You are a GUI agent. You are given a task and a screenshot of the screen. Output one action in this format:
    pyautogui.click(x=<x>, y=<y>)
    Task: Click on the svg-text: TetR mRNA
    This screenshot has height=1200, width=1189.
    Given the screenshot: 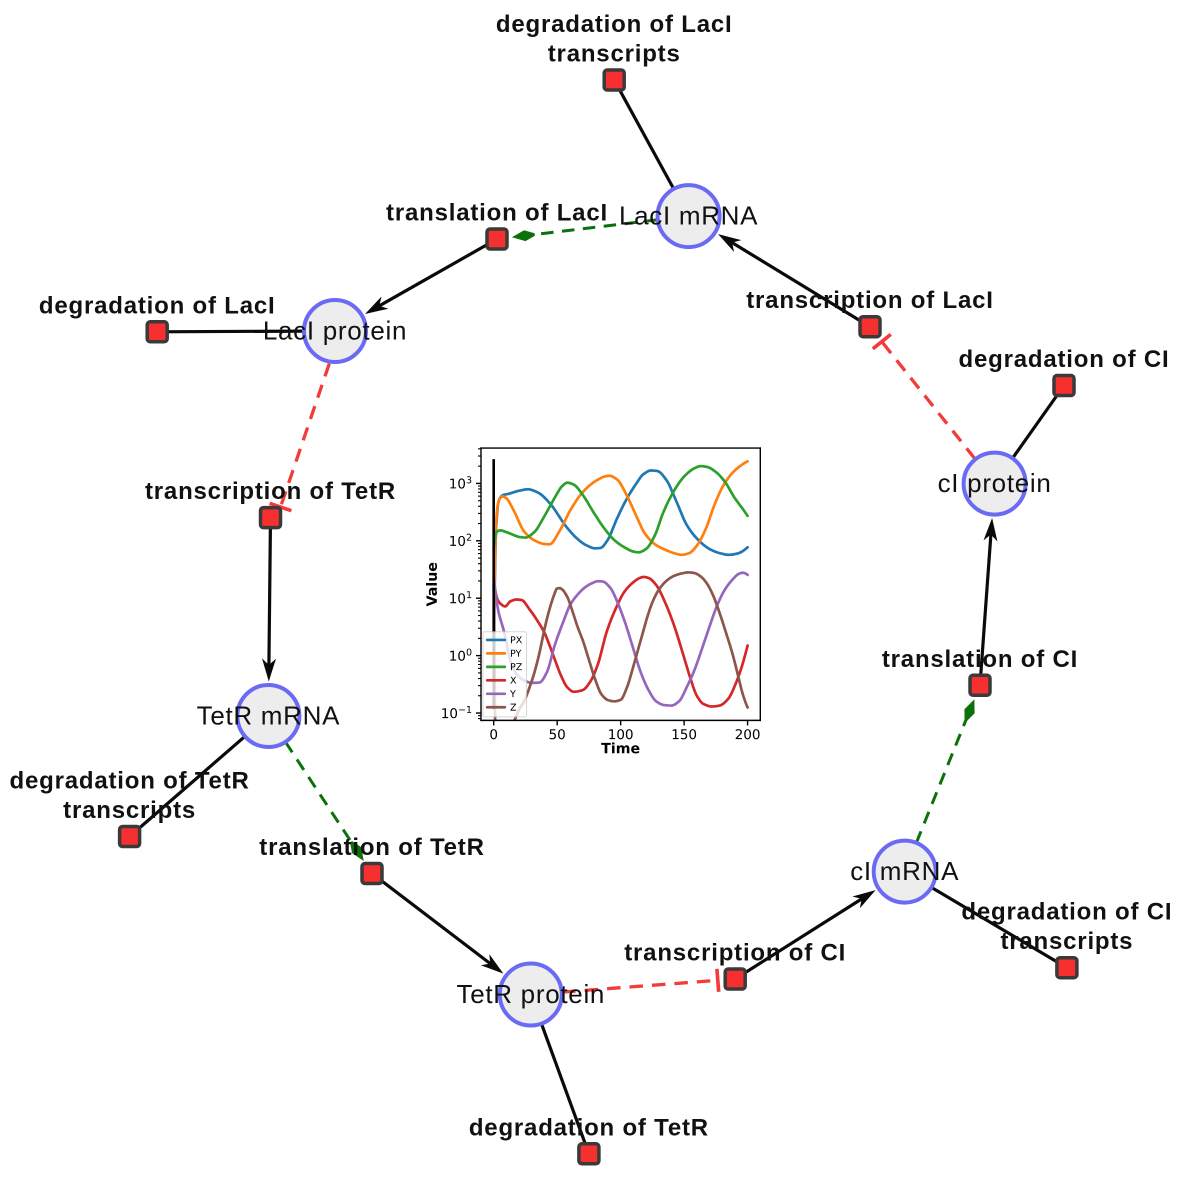 What is the action you would take?
    pyautogui.click(x=269, y=716)
    